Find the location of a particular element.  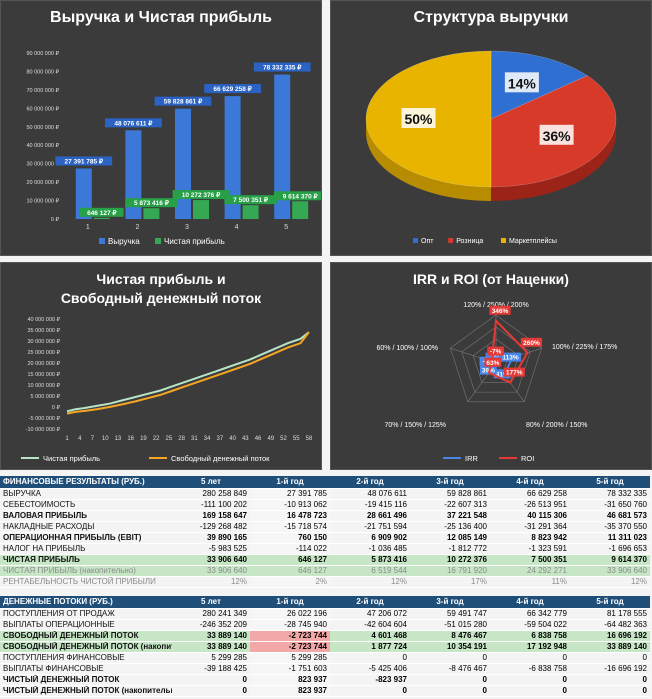

pie-label-box is located at coordinates (418, 118).